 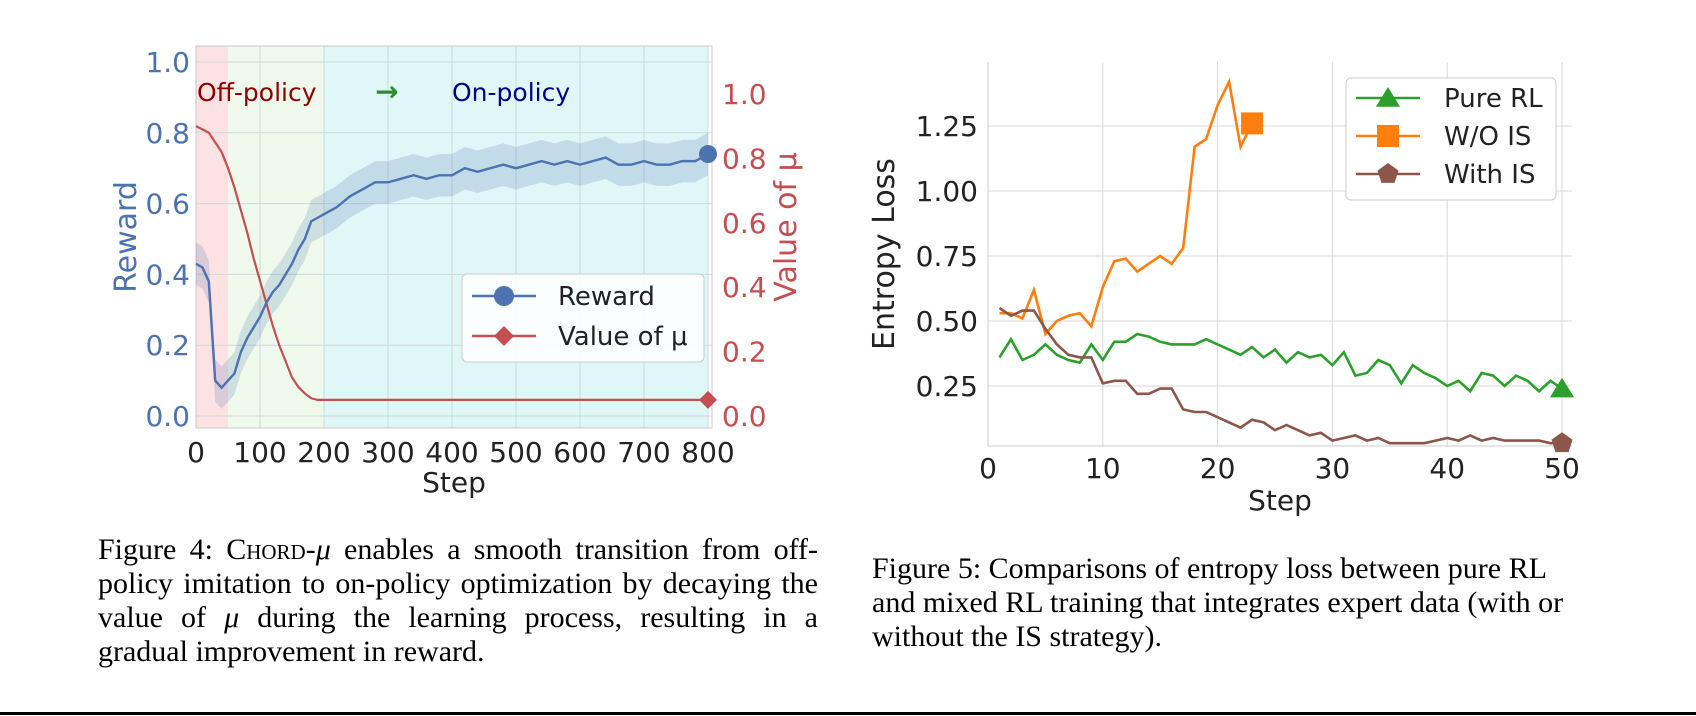 I want to click on x-tick-label: 800, so click(x=707, y=452).